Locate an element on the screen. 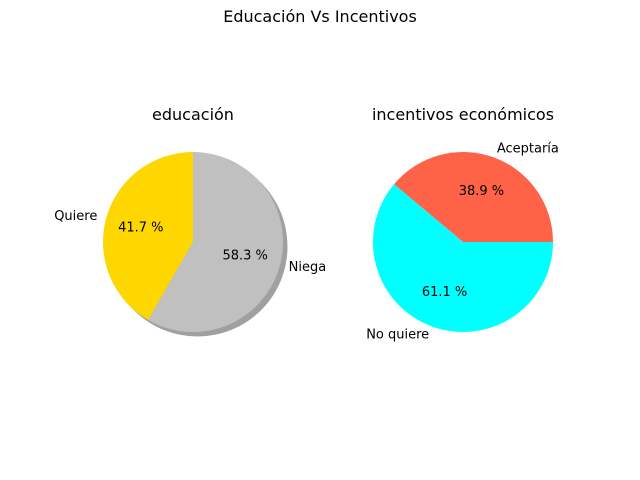 This screenshot has width=640, height=480. pie-pct-label: 58.3 % is located at coordinates (244, 255).